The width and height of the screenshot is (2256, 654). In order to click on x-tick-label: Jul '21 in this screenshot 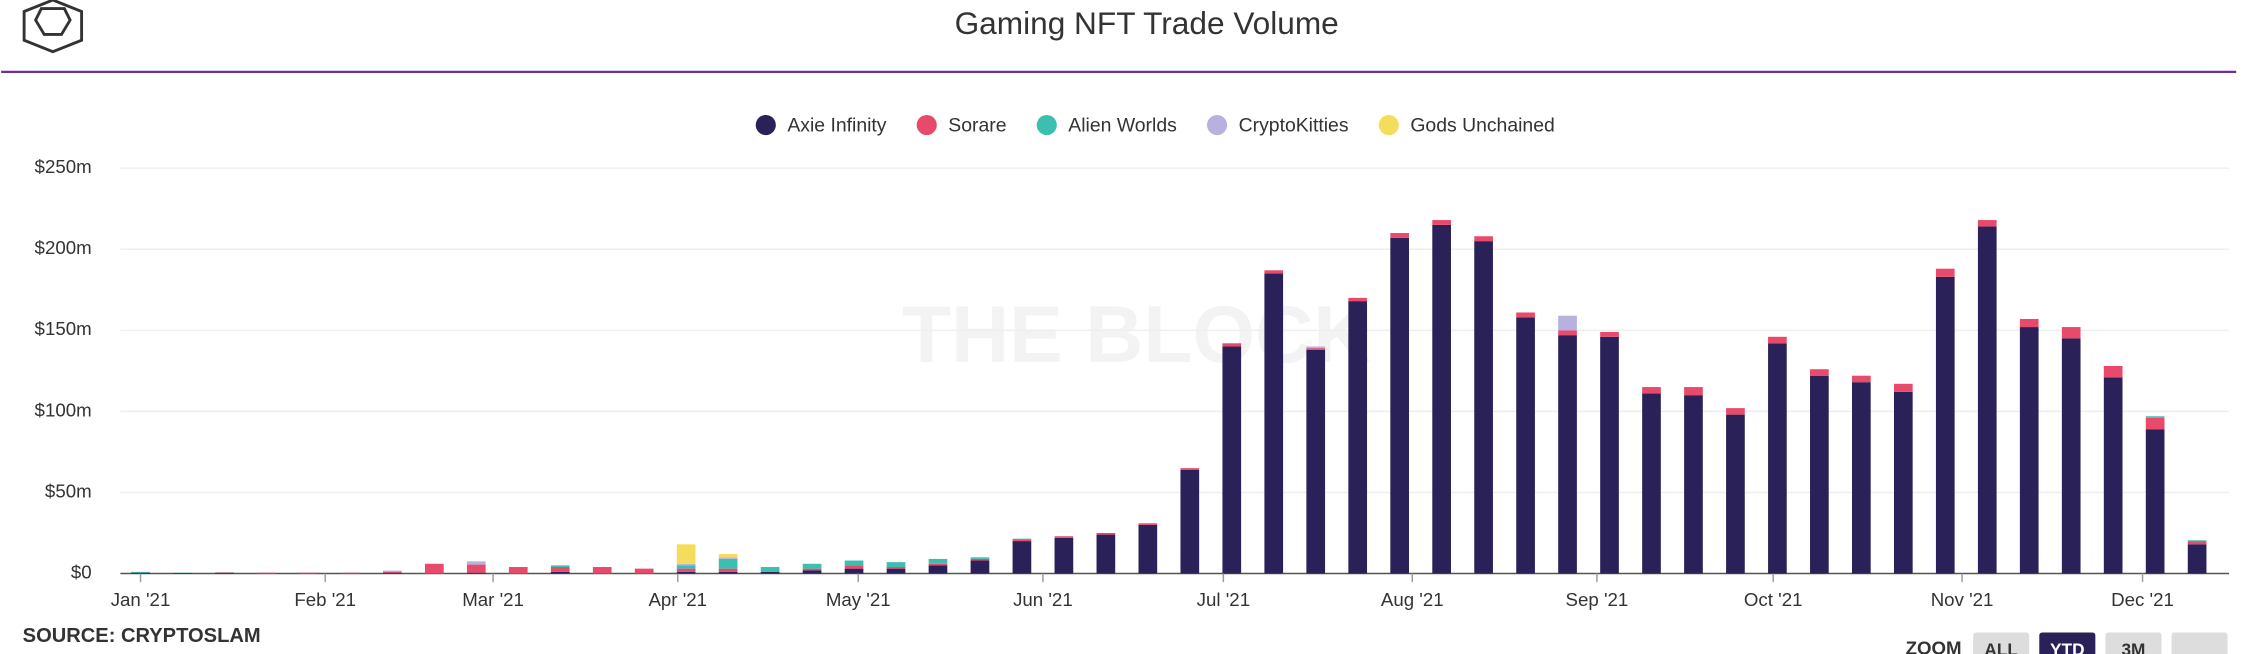, I will do `click(1223, 599)`.